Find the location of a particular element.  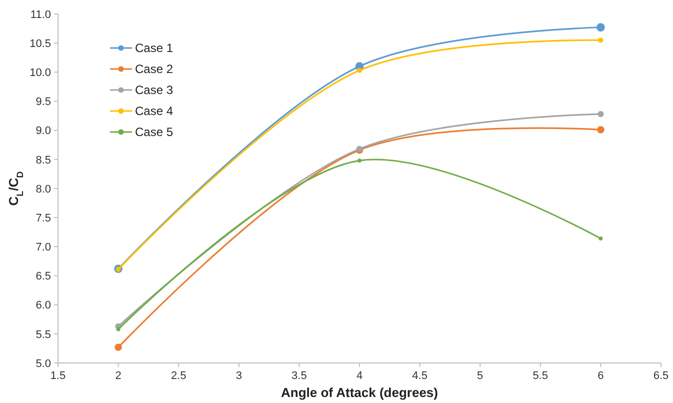

y-tick-label: 10.5 is located at coordinates (40, 44).